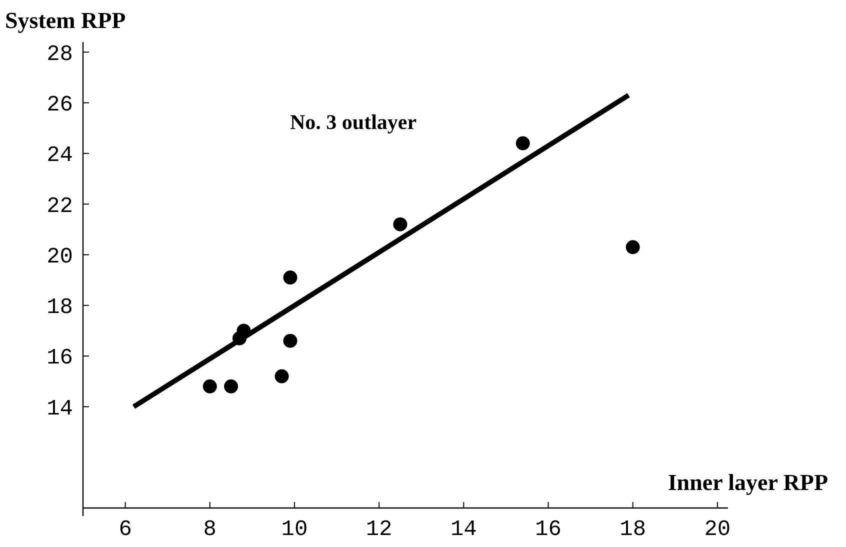 The height and width of the screenshot is (547, 846). I want to click on x-tick-label: 6, so click(125, 529).